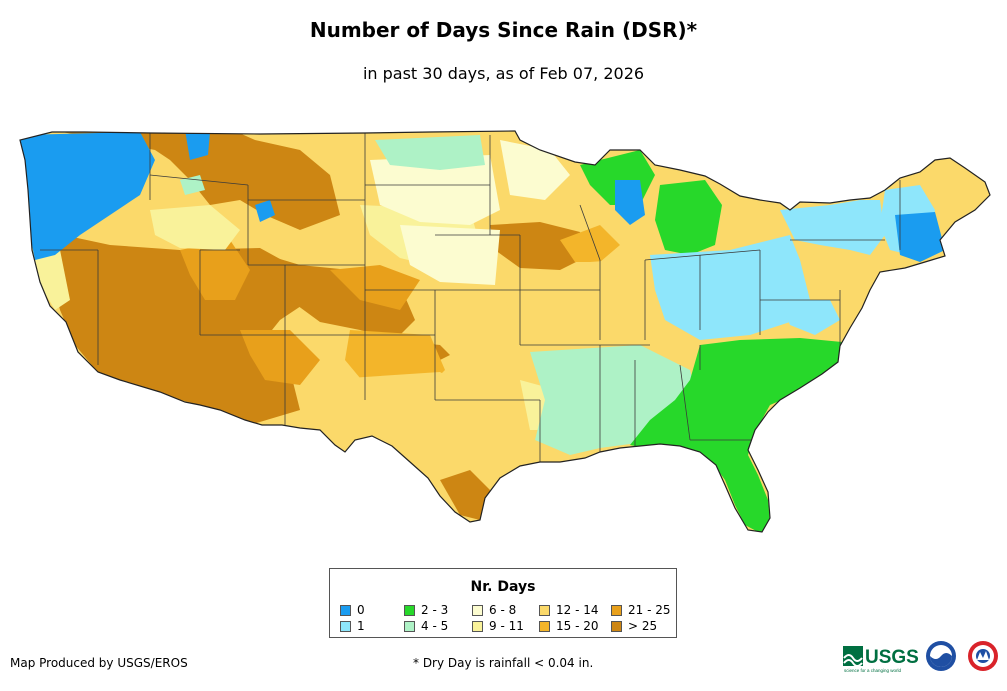  I want to click on legend-item: 9 - 11, so click(498, 626).